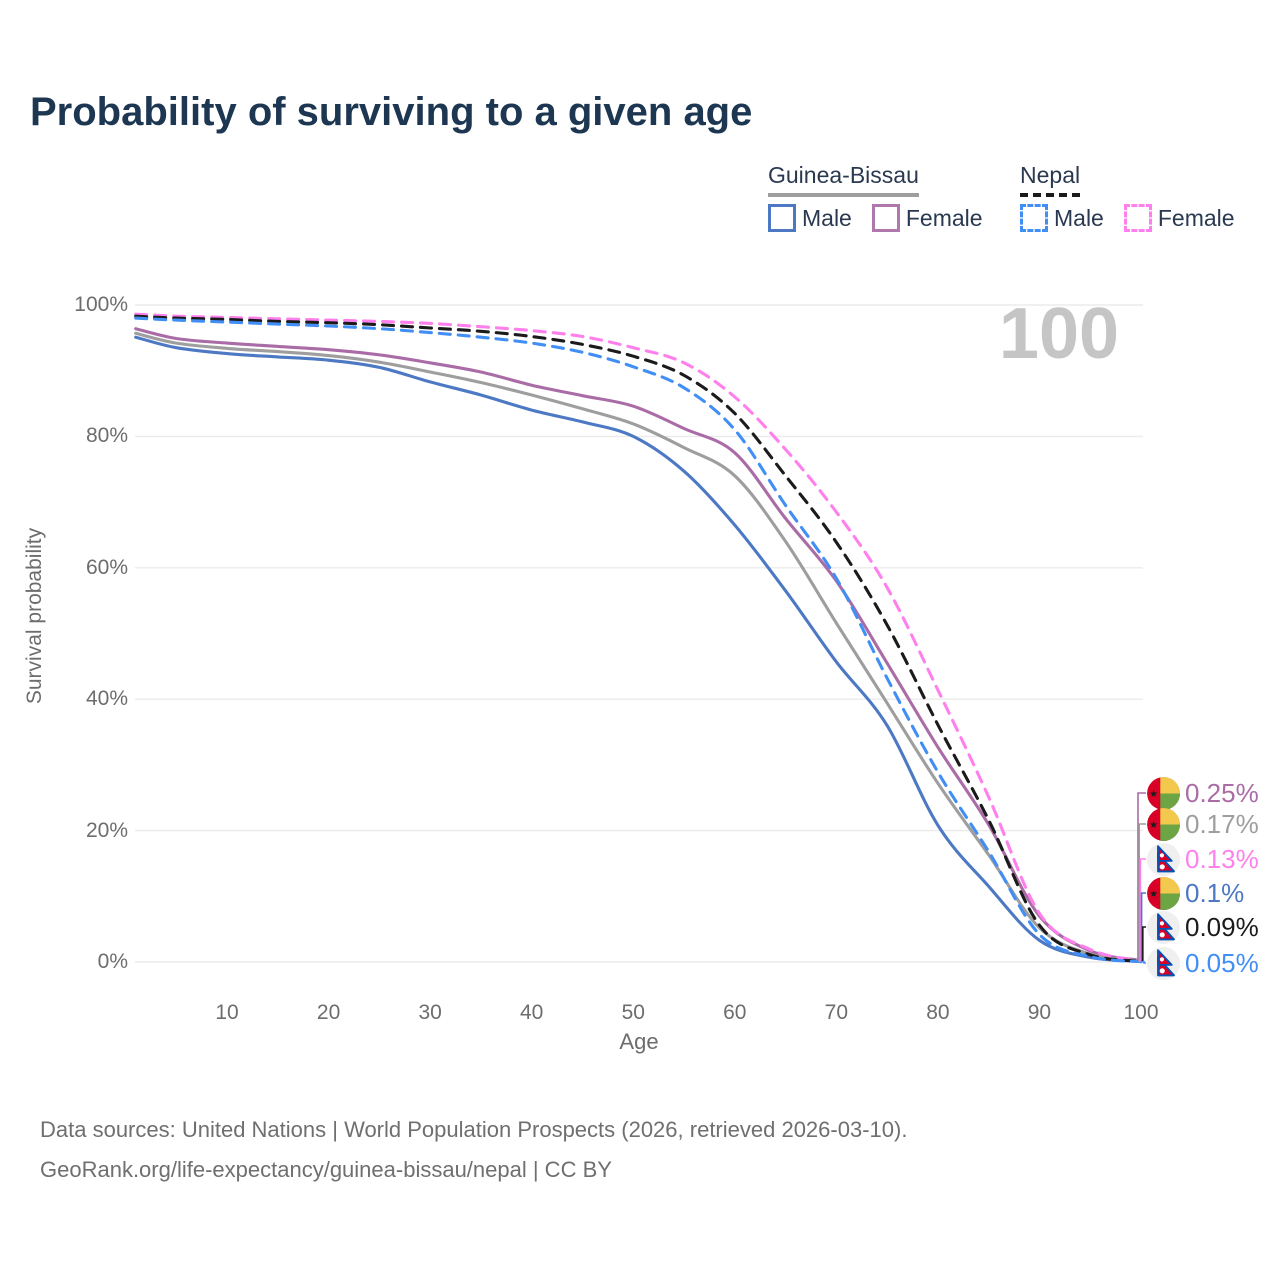  Describe the element at coordinates (1215, 893) in the screenshot. I see `end-label-value: 0.1%` at that location.